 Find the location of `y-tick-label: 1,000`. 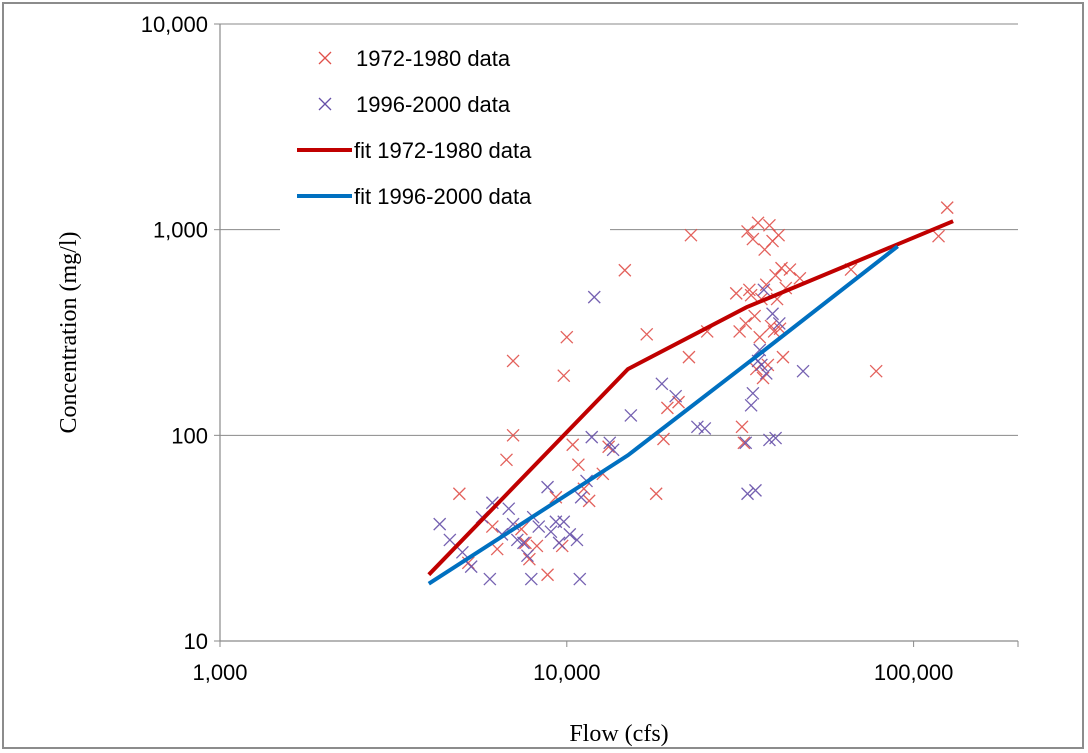

y-tick-label: 1,000 is located at coordinates (180, 230).